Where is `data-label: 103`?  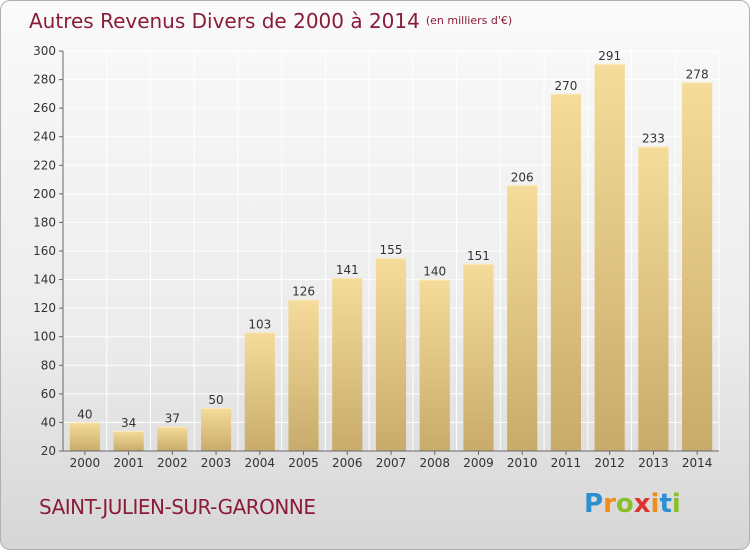
data-label: 103 is located at coordinates (259, 324).